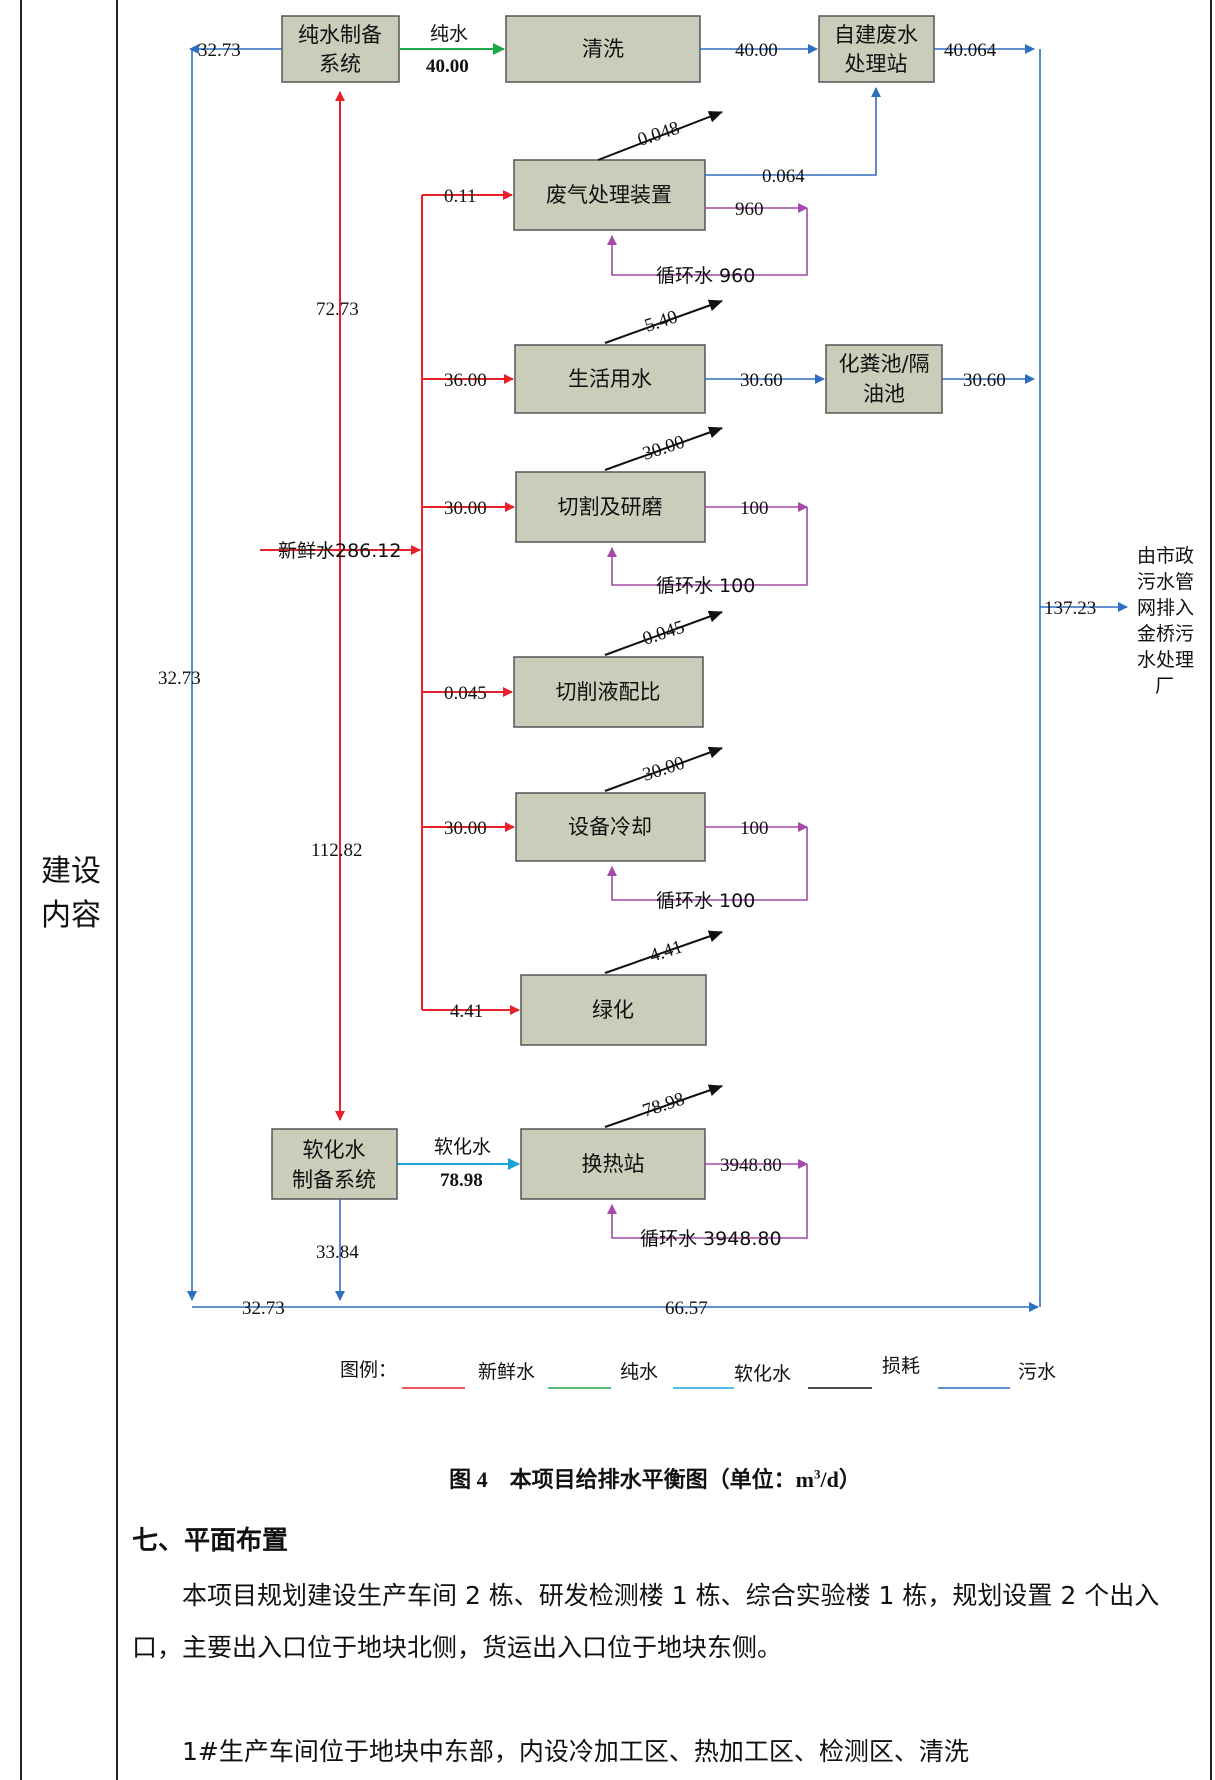  Describe the element at coordinates (179, 678) in the screenshot. I see `label-left-trunk: 32.73` at that location.